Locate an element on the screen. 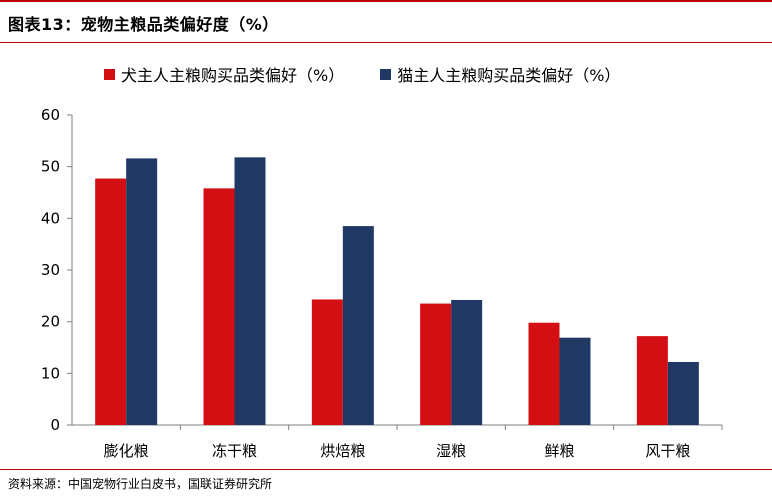 This screenshot has width=772, height=497. y-tick-label: 50 is located at coordinates (50, 167).